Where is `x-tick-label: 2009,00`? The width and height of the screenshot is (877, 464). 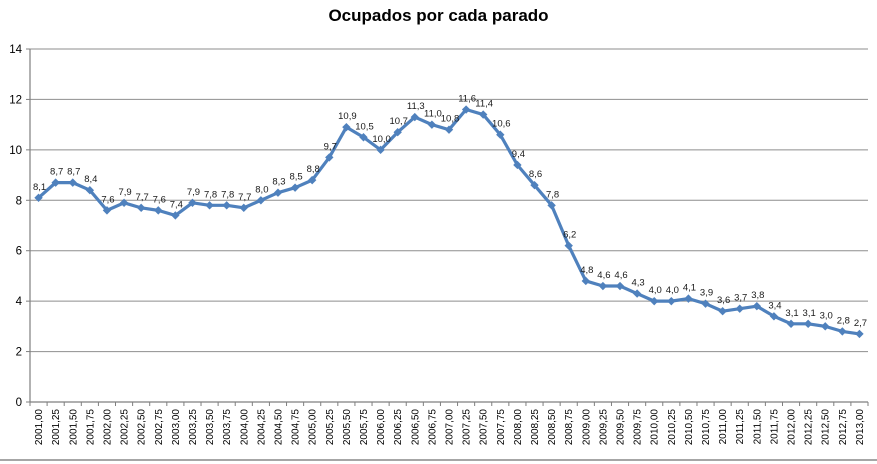 x-tick-label: 2009,00 is located at coordinates (586, 427).